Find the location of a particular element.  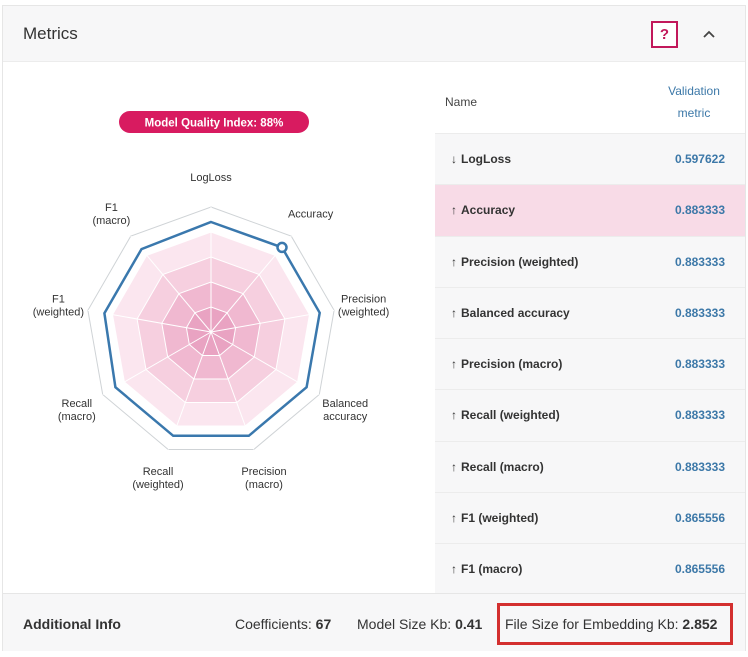

metric-name: LogLoss is located at coordinates (486, 159).